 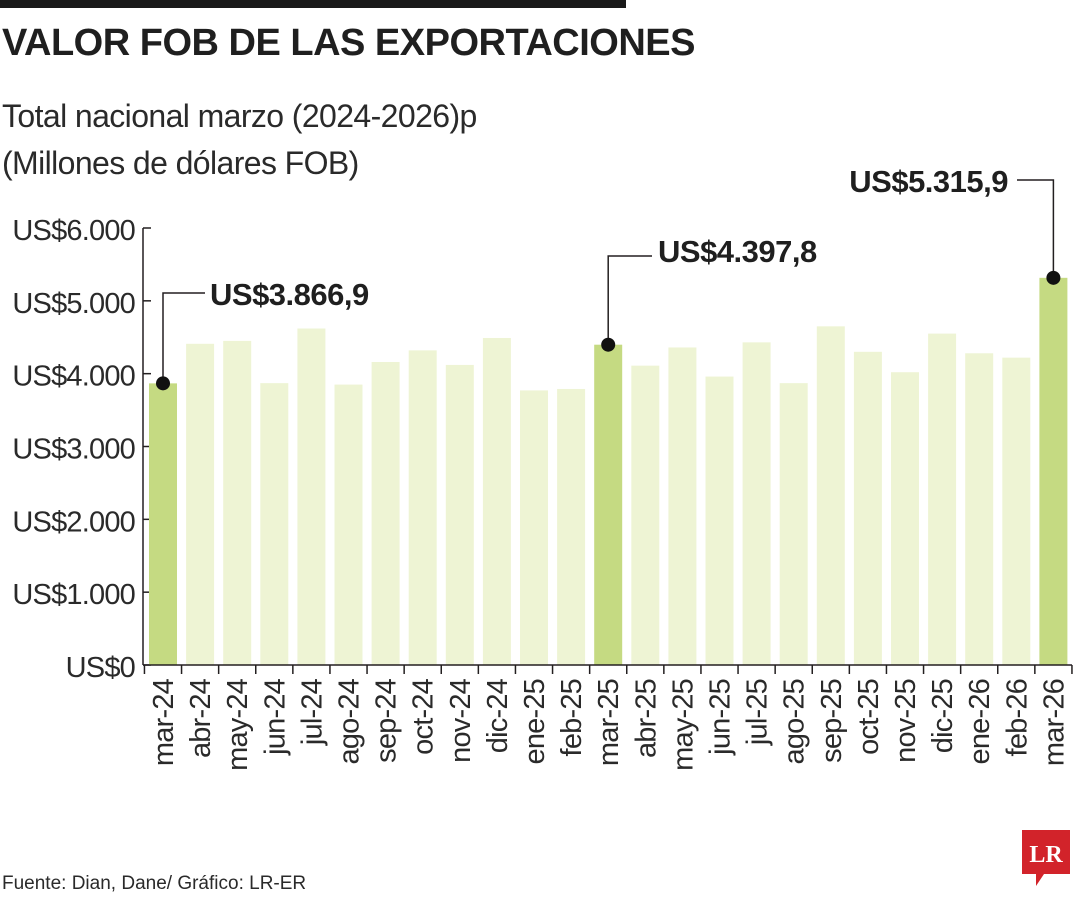 I want to click on x-tick-label: abr-25, so click(x=646, y=718).